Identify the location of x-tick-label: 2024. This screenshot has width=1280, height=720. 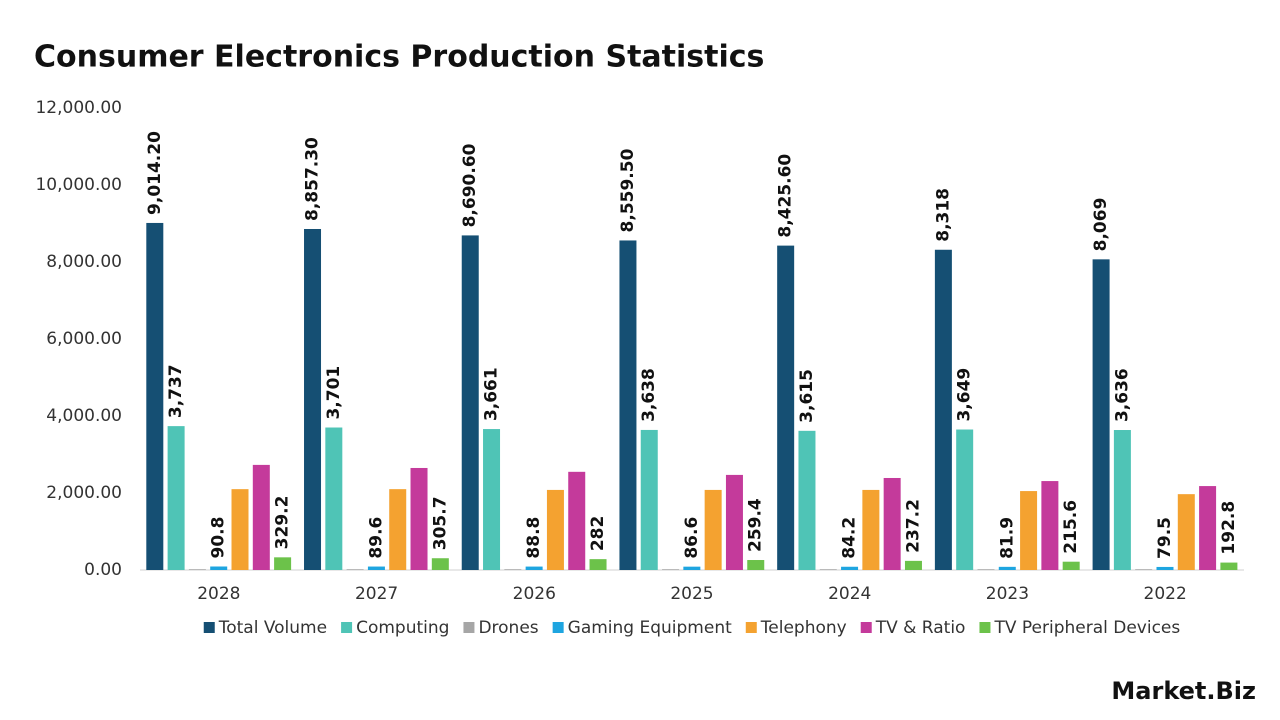
(849, 594).